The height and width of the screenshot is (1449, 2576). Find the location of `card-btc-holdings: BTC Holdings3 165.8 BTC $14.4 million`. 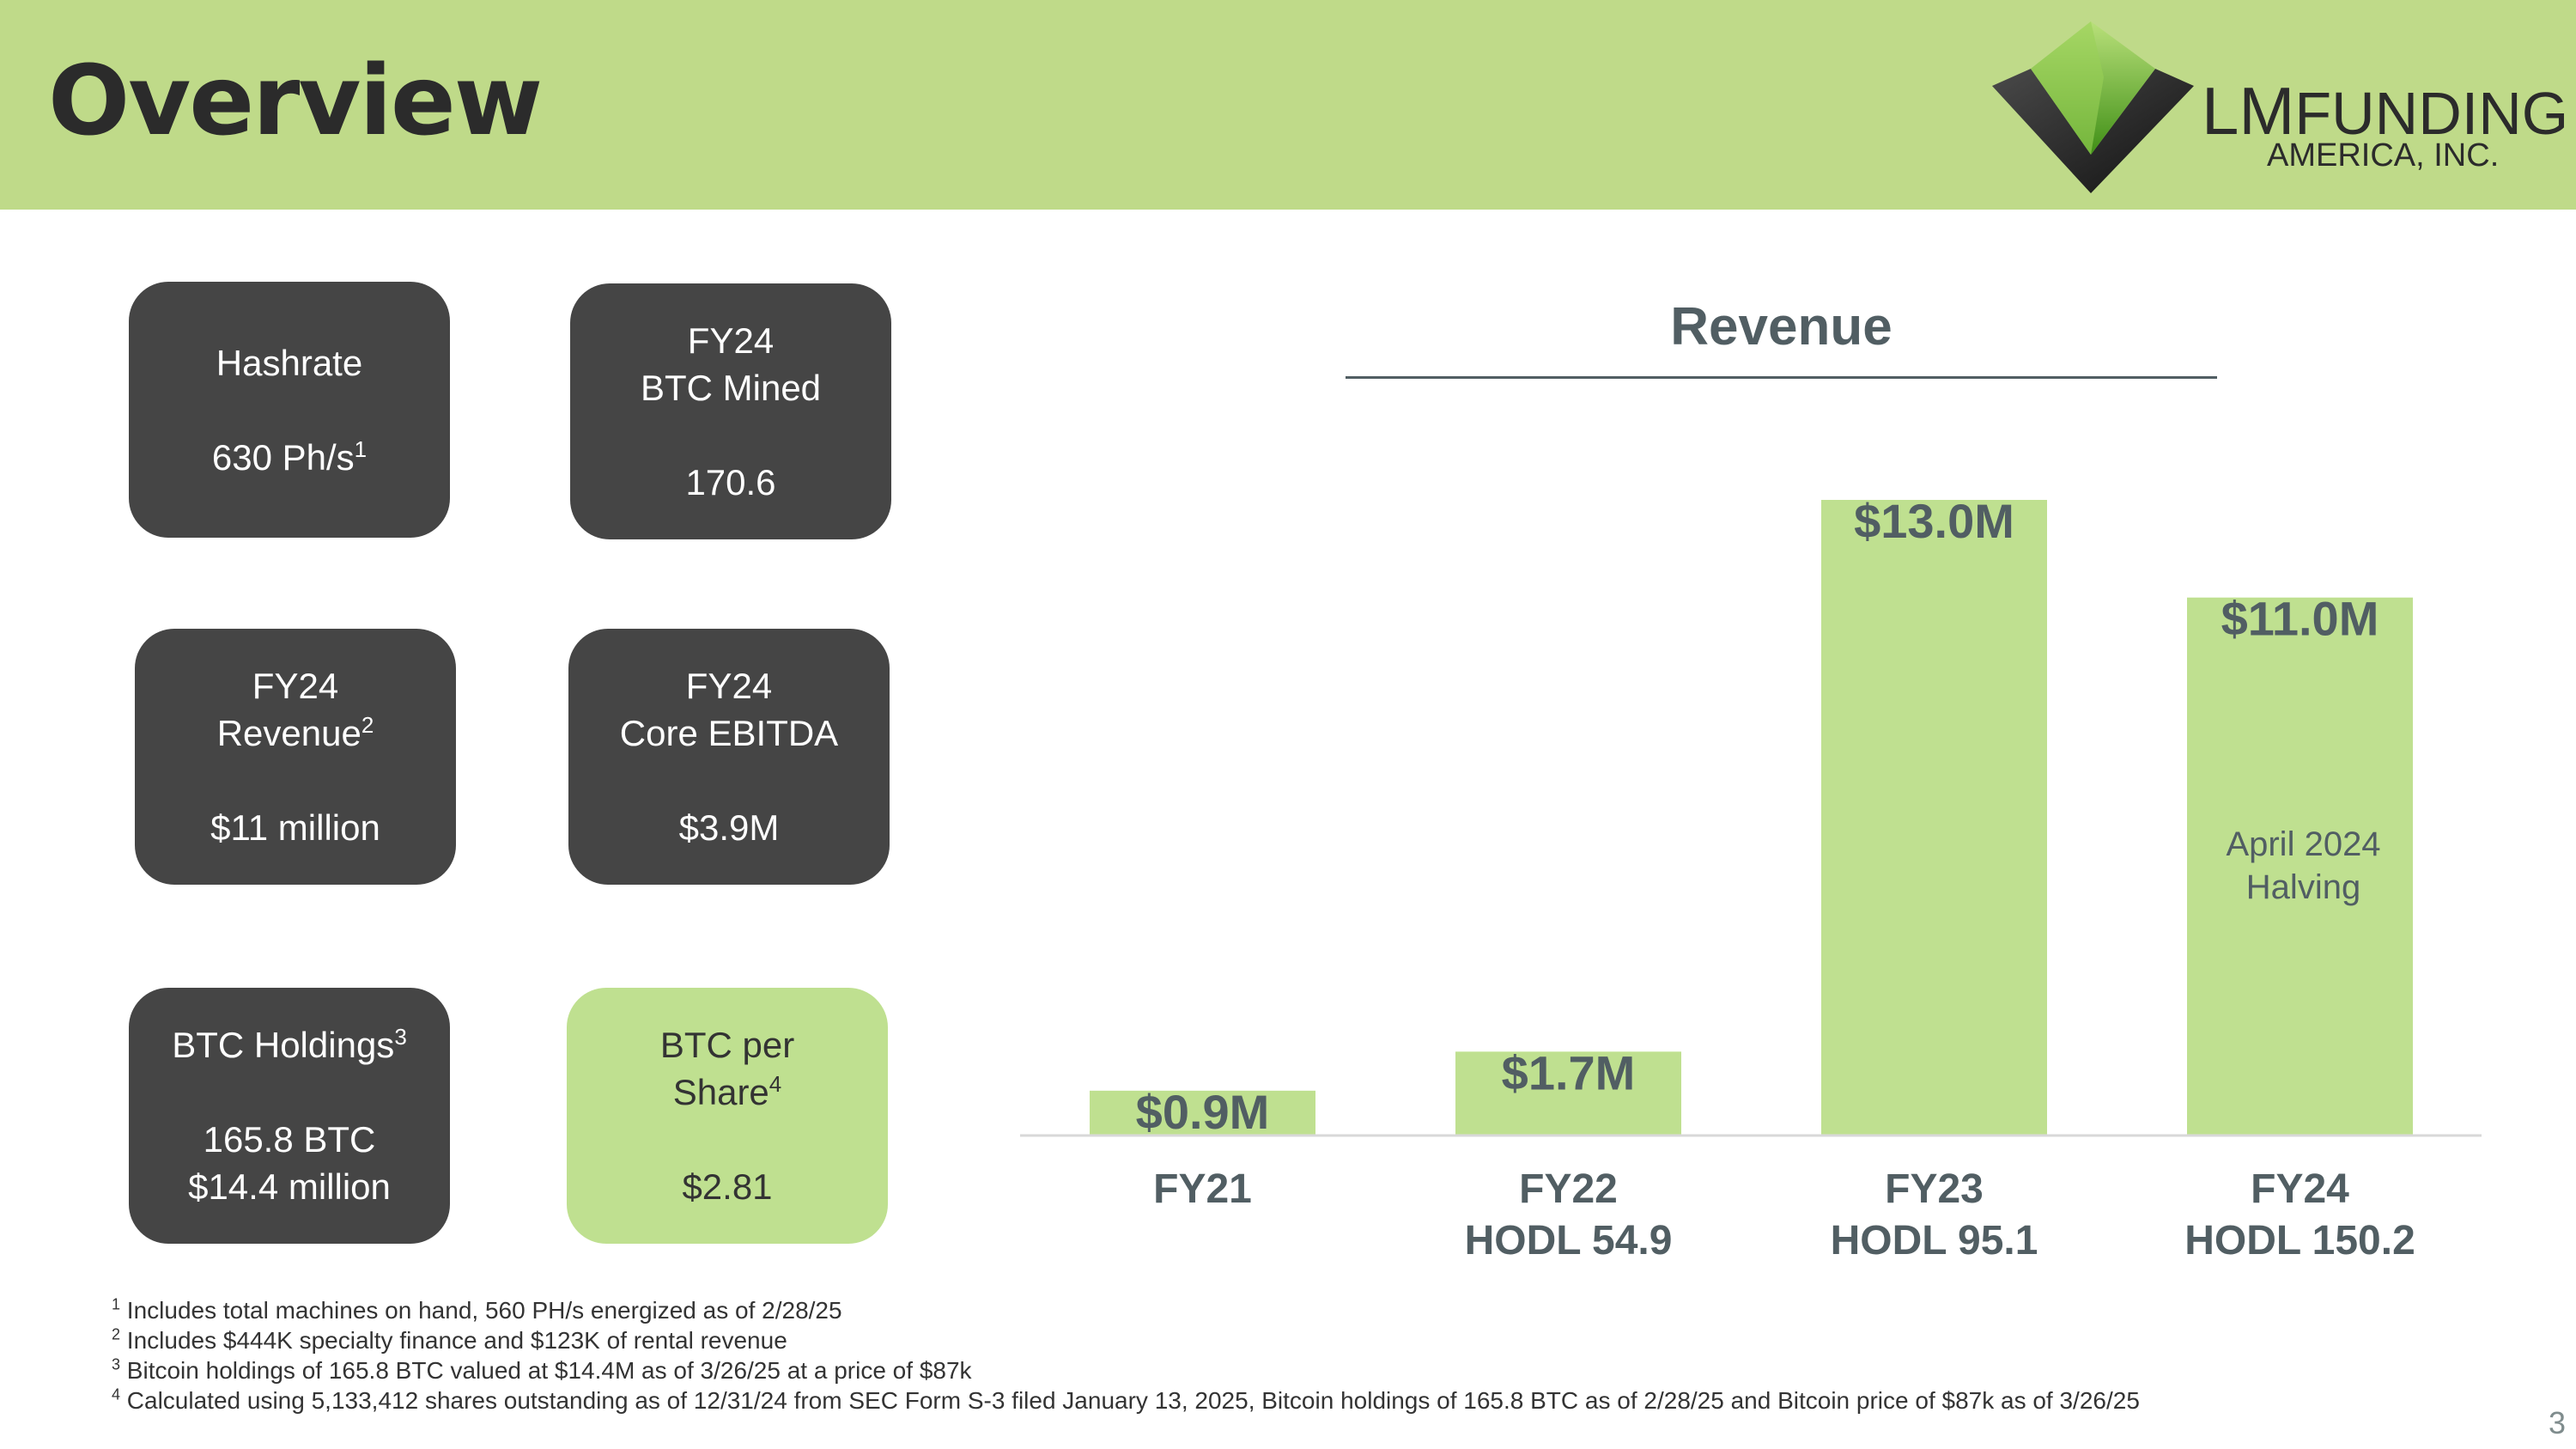

card-btc-holdings: BTC Holdings3 165.8 BTC $14.4 million is located at coordinates (290, 1116).